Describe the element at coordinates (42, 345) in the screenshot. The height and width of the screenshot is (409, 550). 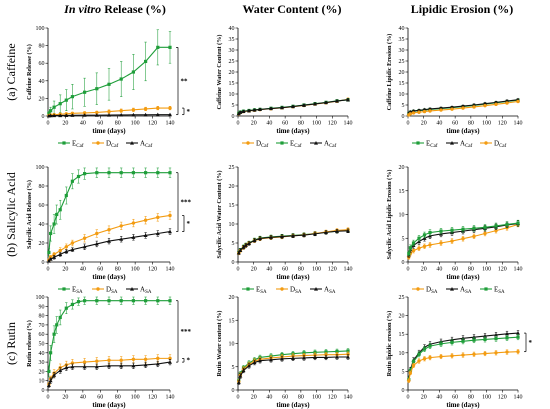
I see `y-tick-label: 50` at that location.